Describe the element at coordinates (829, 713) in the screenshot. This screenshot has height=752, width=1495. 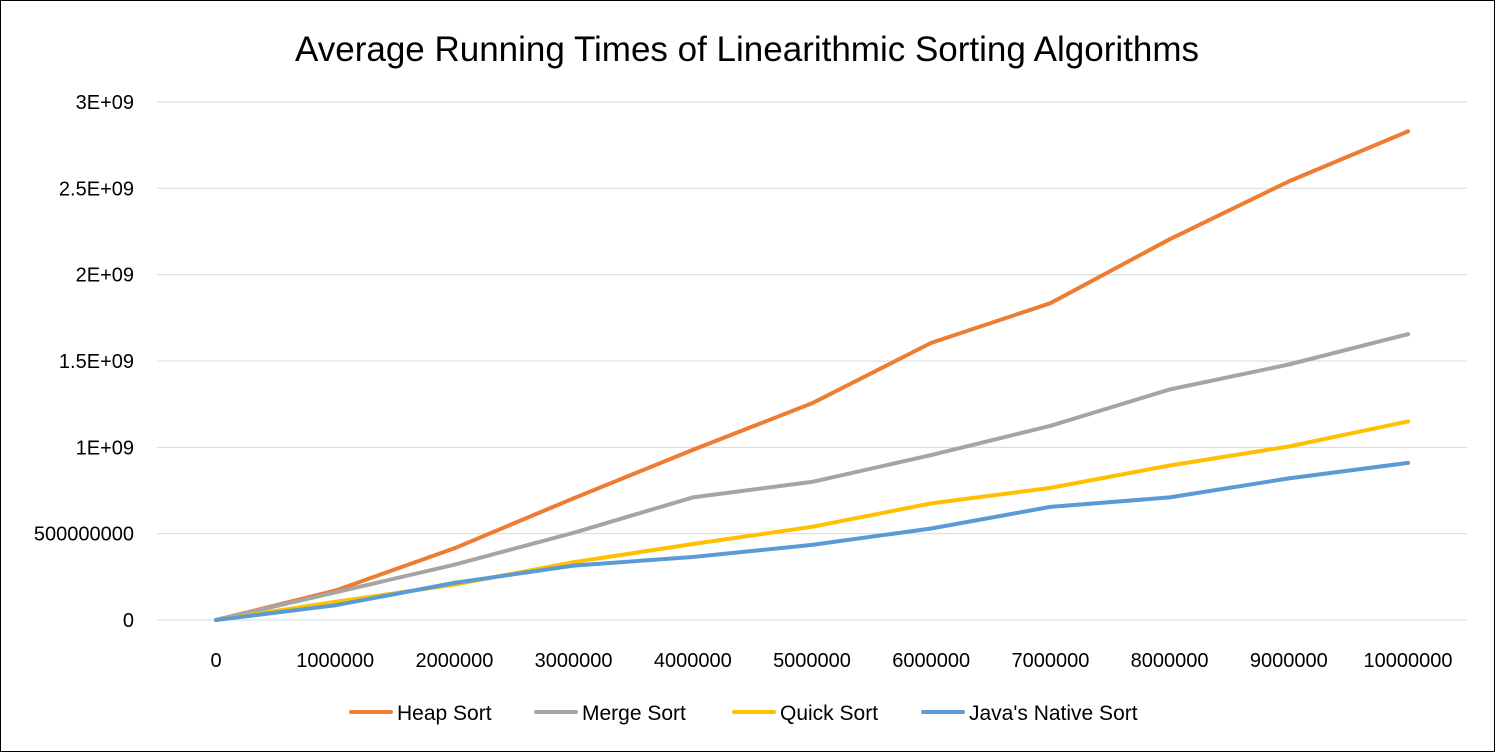
I see `legend-label-quick-sort: Quick Sort` at that location.